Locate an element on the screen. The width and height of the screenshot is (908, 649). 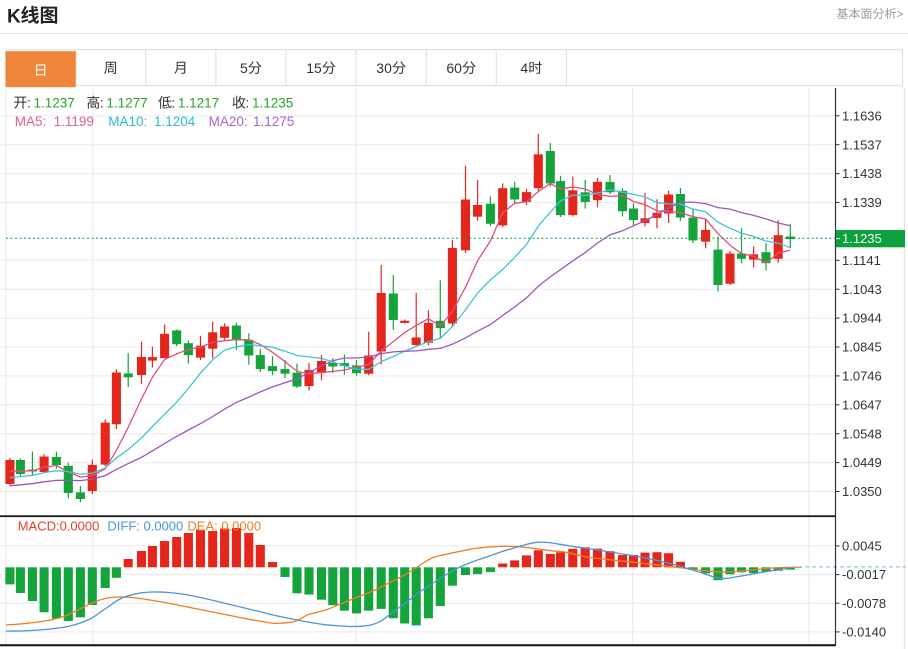
svg-text: 1.1438 is located at coordinates (862, 173).